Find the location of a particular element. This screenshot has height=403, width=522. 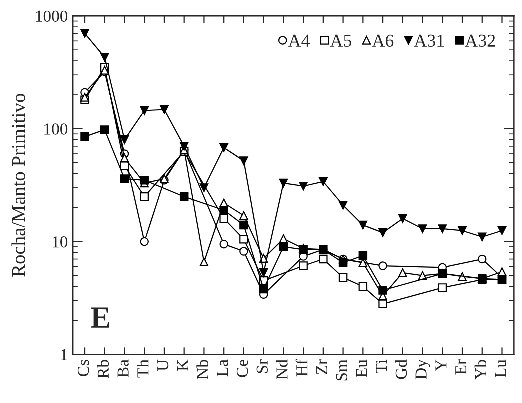

x-tick-label: Nd is located at coordinates (282, 370).